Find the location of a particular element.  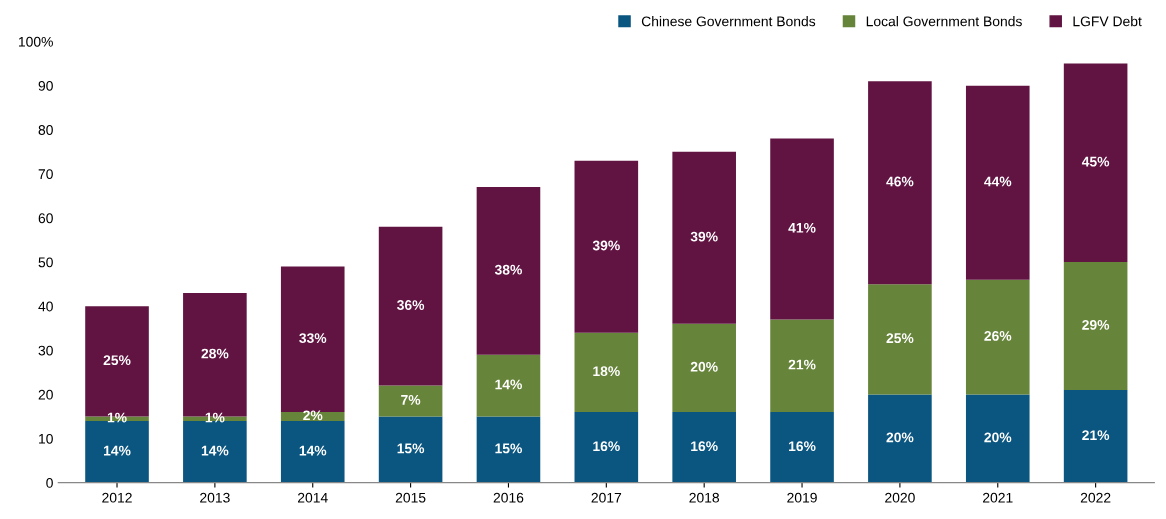

x-tick-label: 2019 is located at coordinates (802, 497).